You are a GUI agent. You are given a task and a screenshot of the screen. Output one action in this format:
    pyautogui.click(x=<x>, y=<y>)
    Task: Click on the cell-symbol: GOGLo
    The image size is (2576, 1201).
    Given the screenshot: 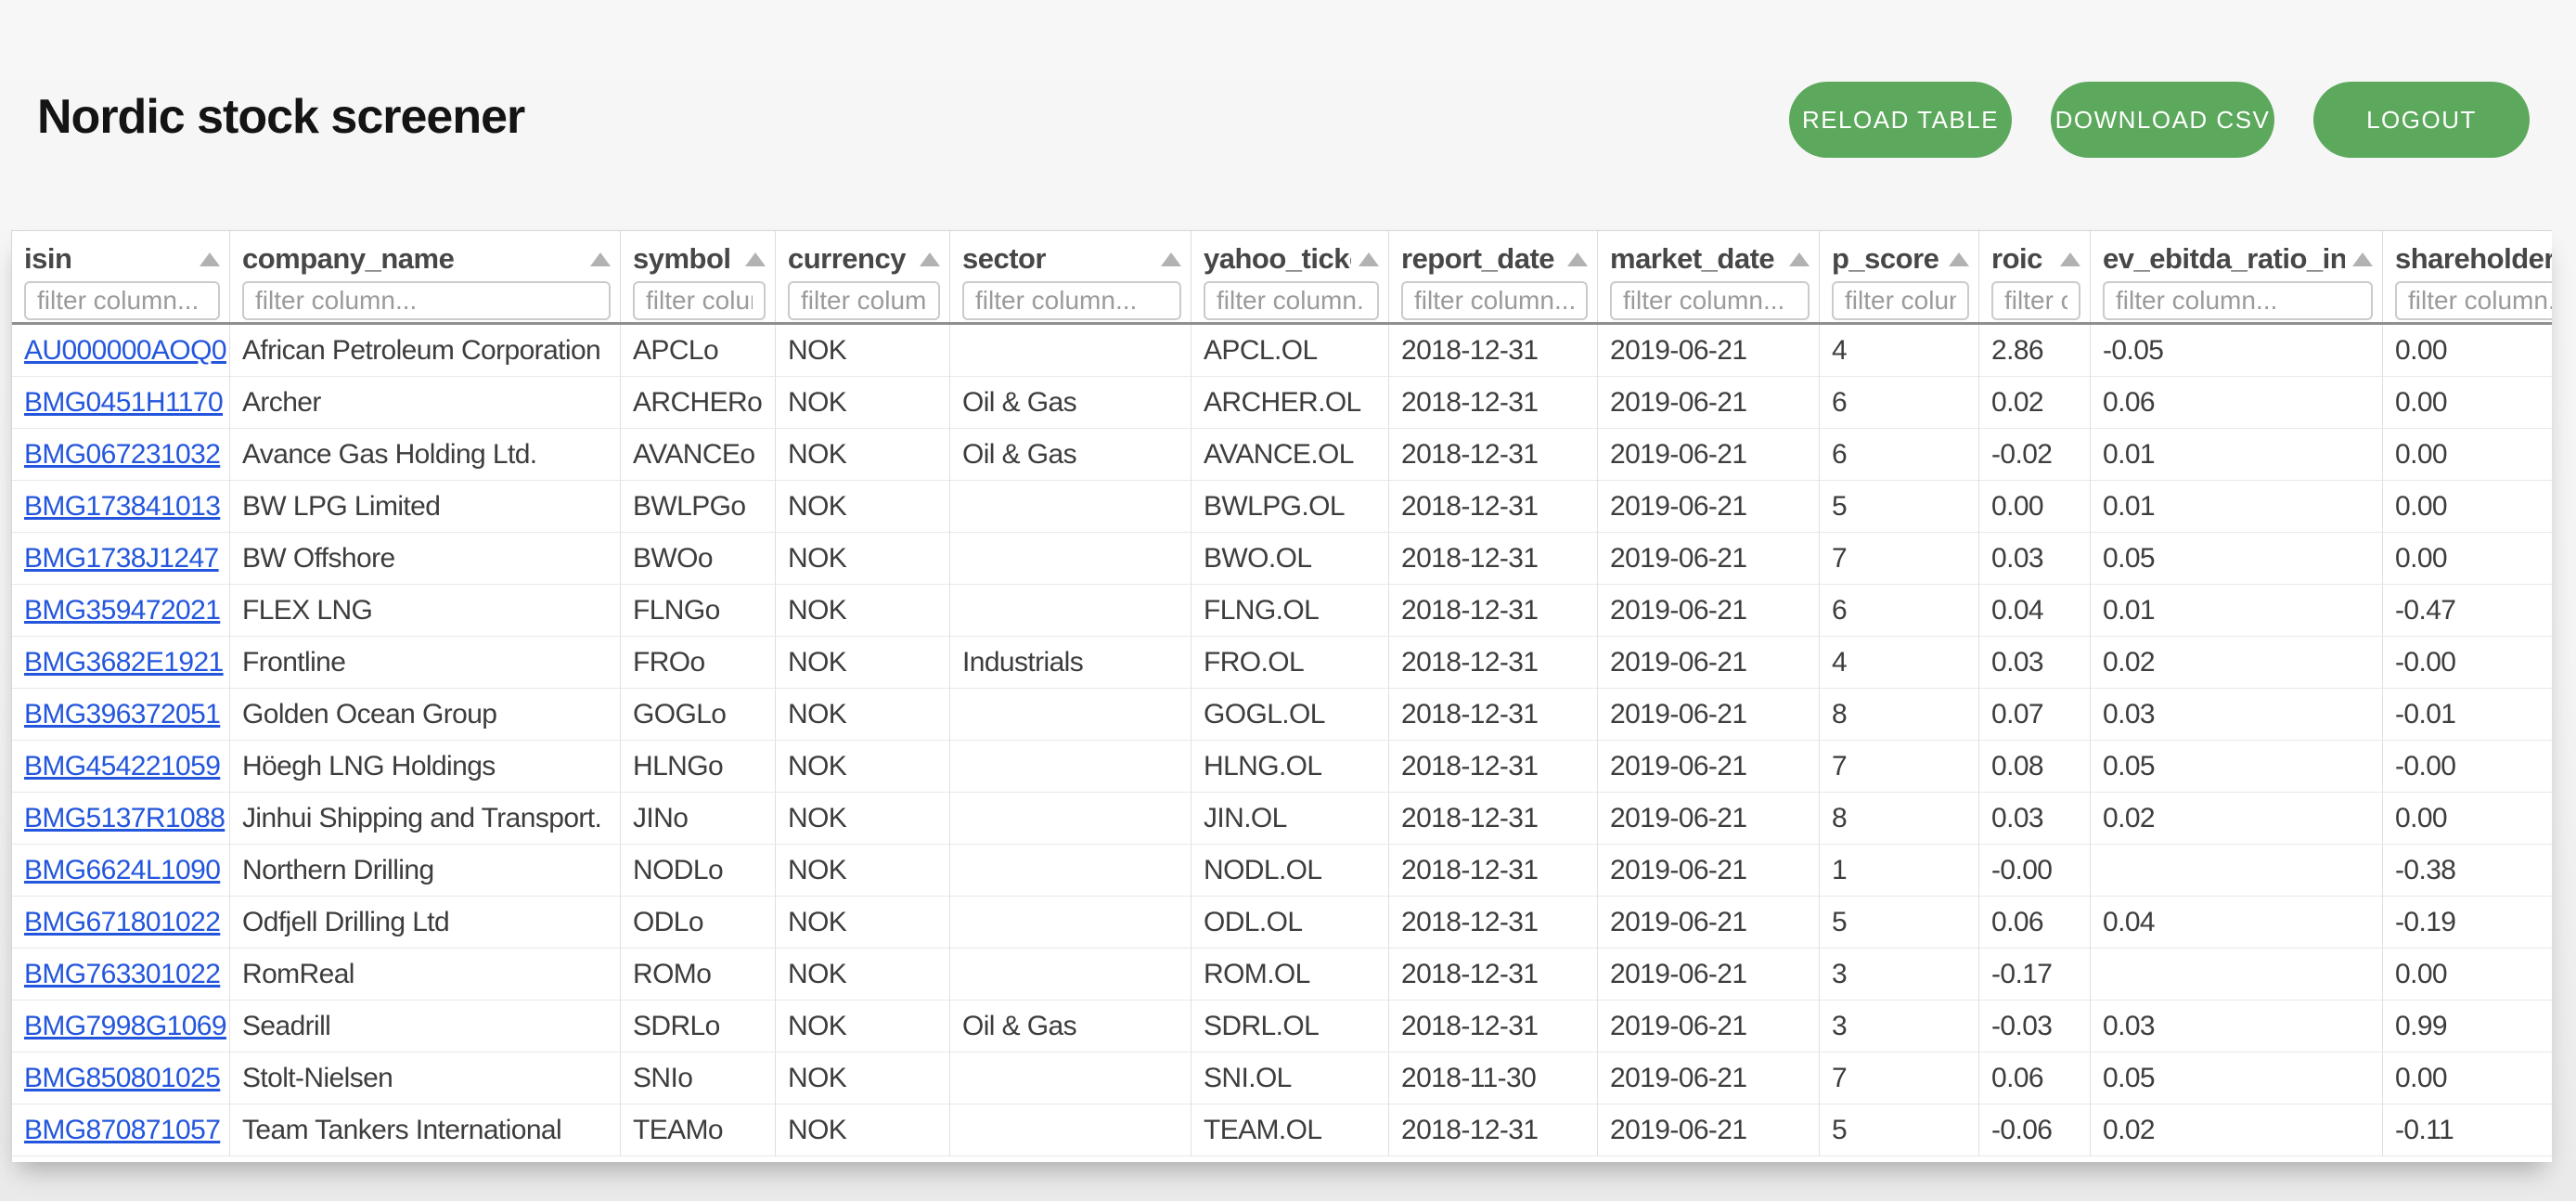 What is the action you would take?
    pyautogui.click(x=698, y=715)
    